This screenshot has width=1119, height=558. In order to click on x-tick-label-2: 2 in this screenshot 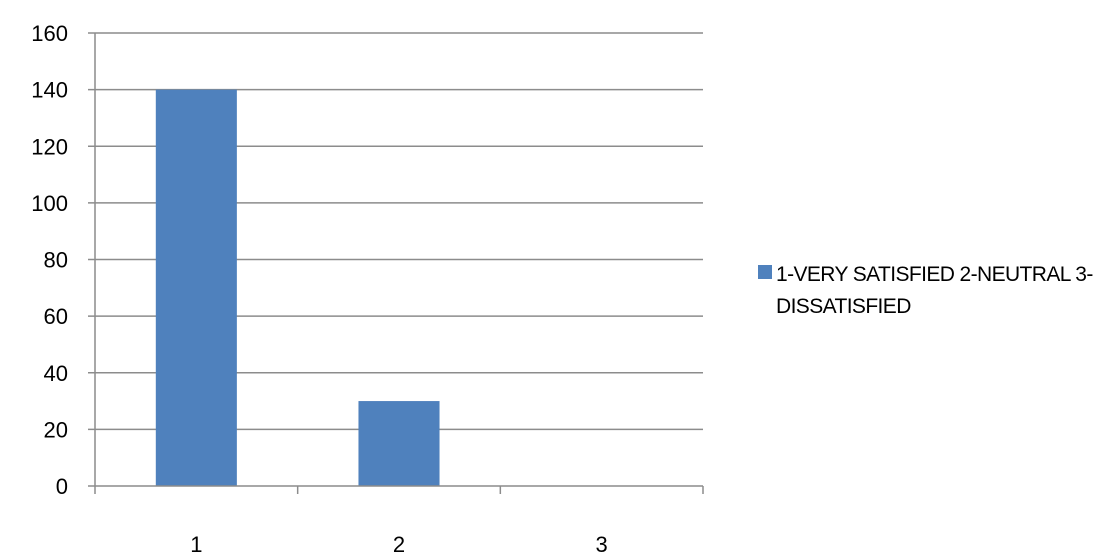, I will do `click(399, 544)`.